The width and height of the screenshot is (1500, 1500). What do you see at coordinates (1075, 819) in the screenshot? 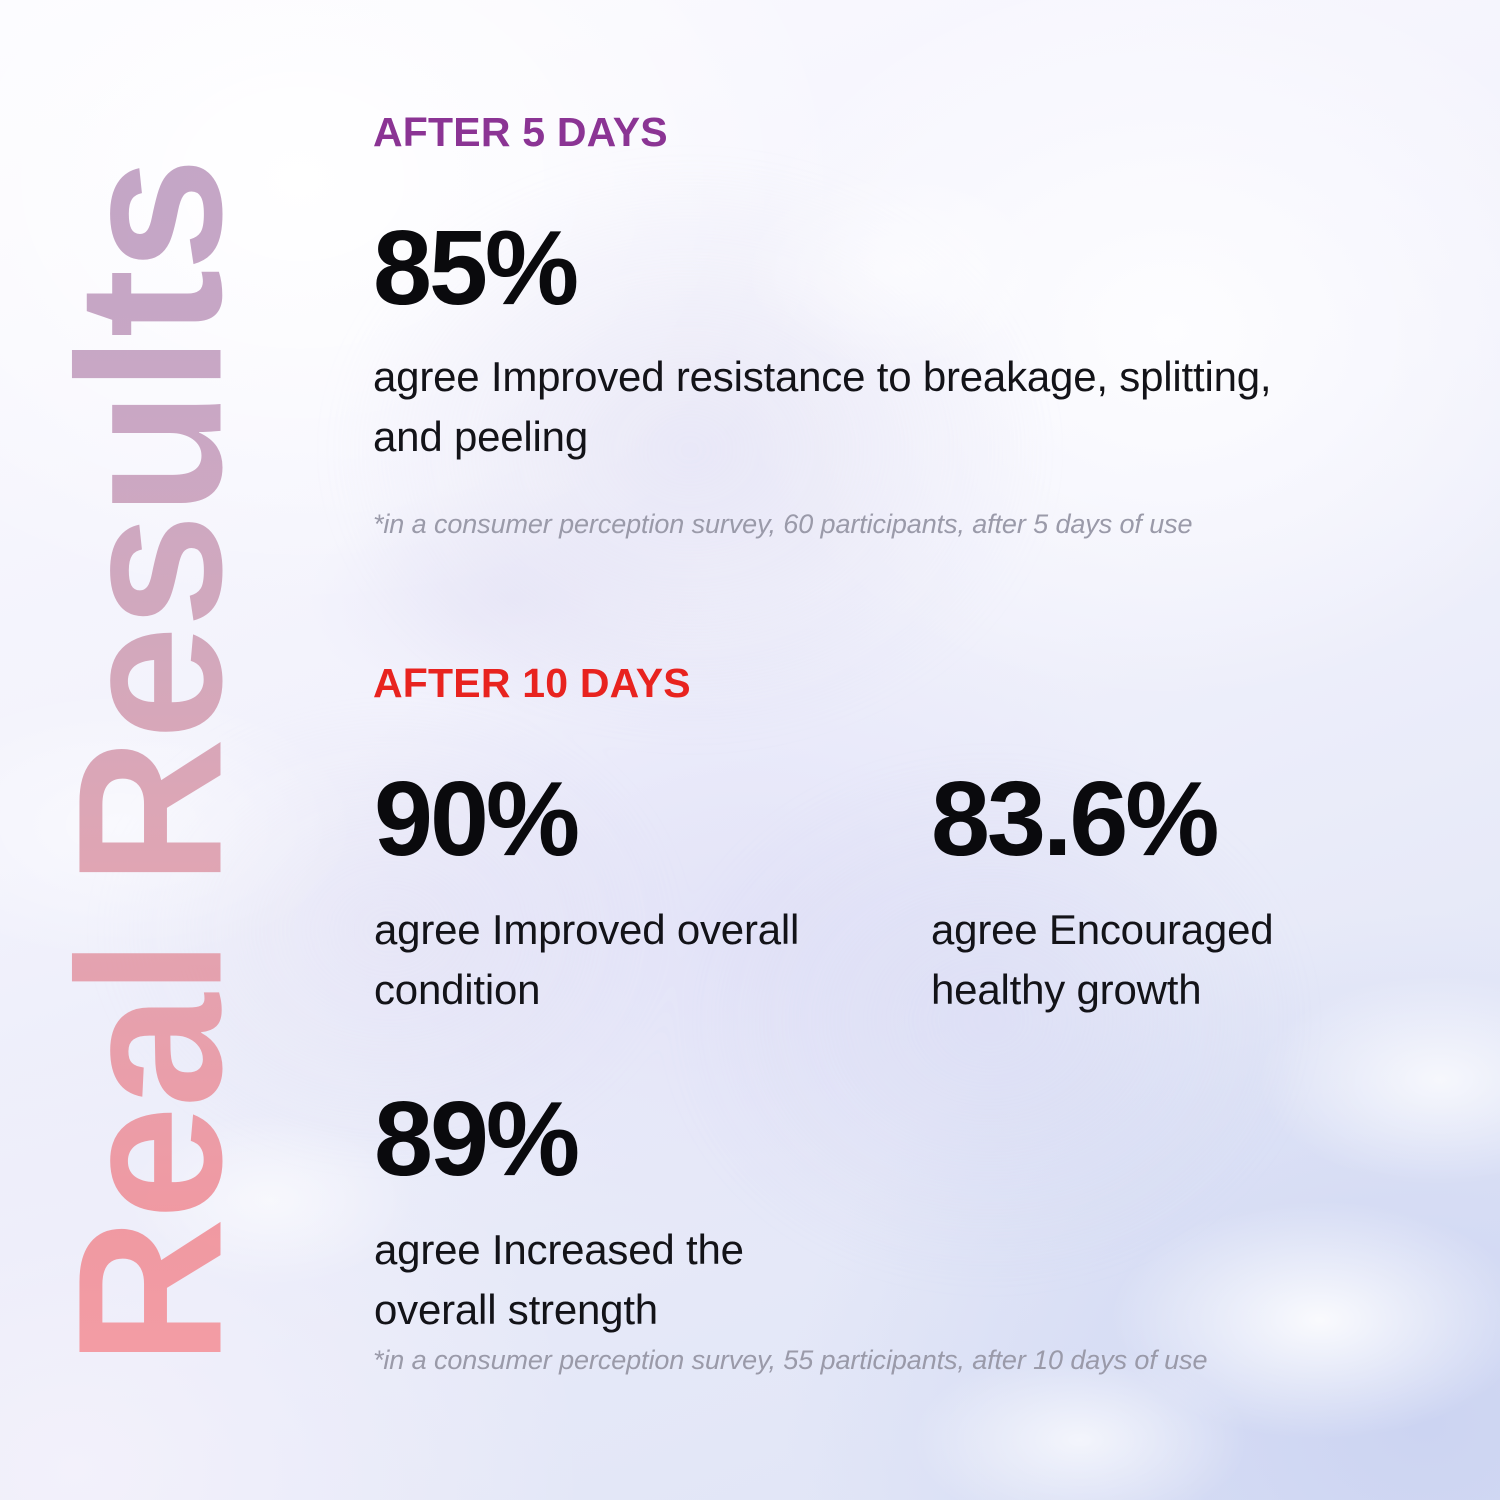
I see `stat-value-83-6-percent: 83.6%` at bounding box center [1075, 819].